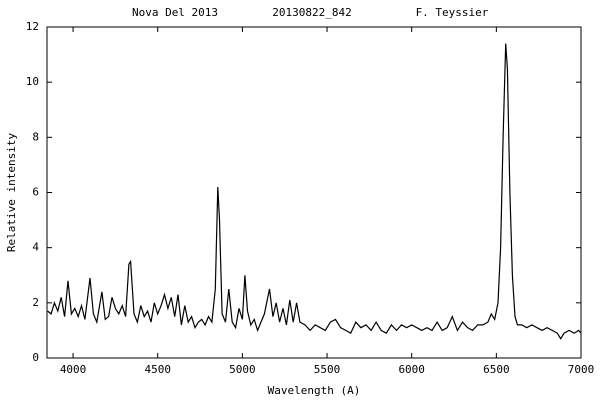  What do you see at coordinates (35, 247) in the screenshot?
I see `y-tick-label: 4` at bounding box center [35, 247].